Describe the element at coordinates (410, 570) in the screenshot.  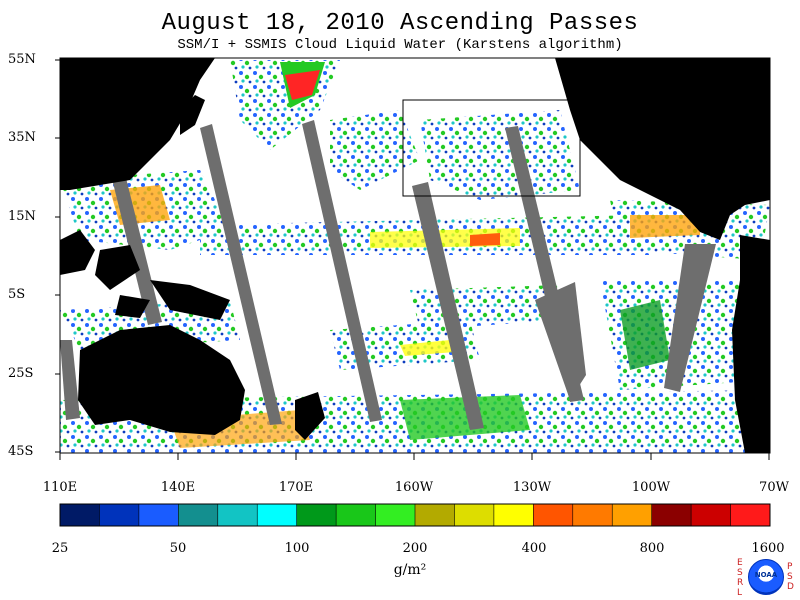
I see `colorbar-units: g/m²` at that location.